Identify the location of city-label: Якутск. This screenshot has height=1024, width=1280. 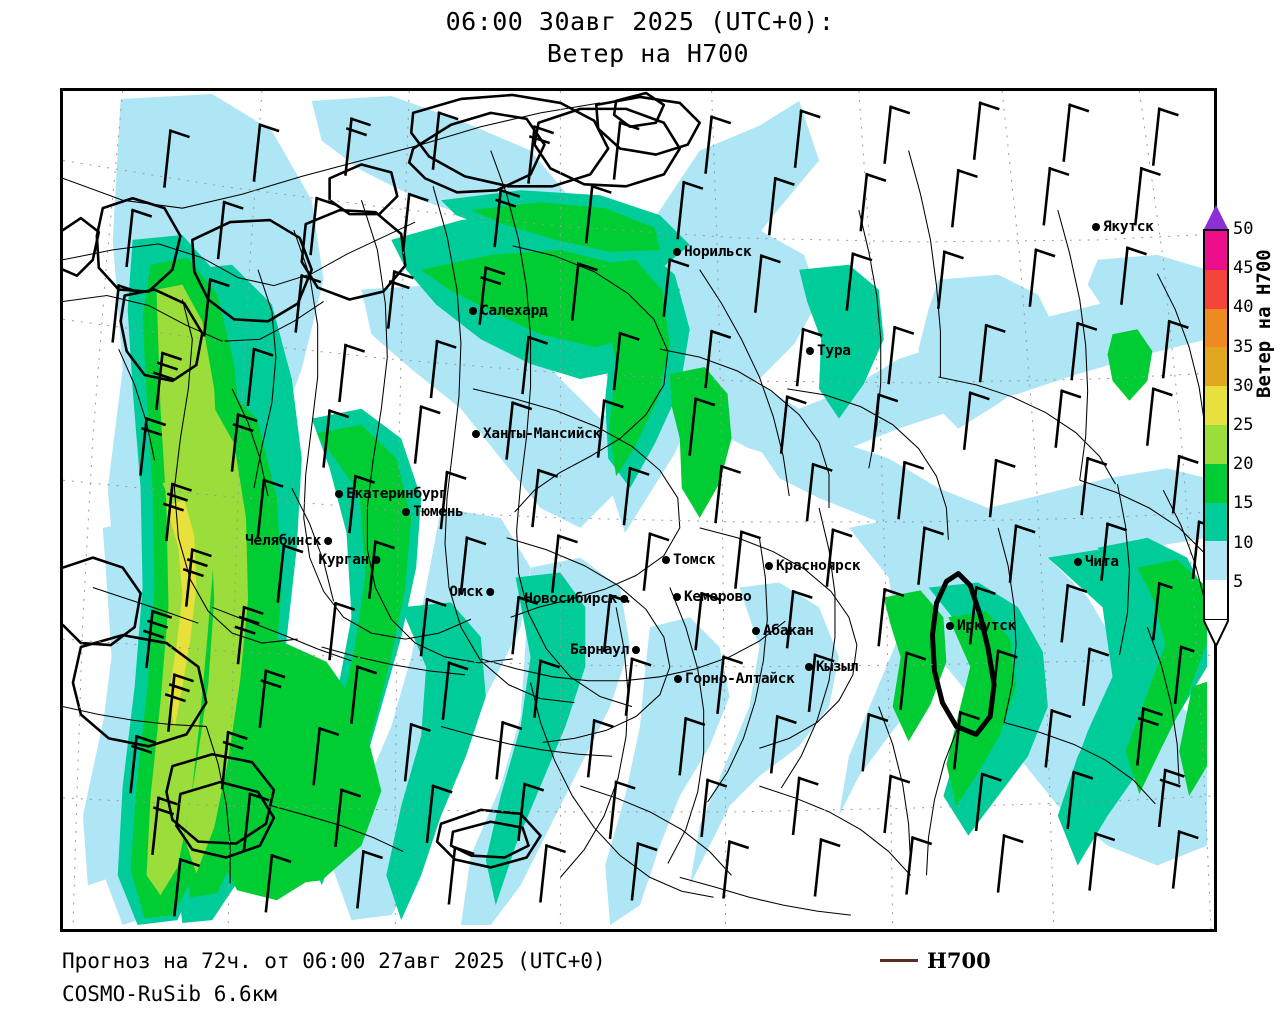
(1123, 227).